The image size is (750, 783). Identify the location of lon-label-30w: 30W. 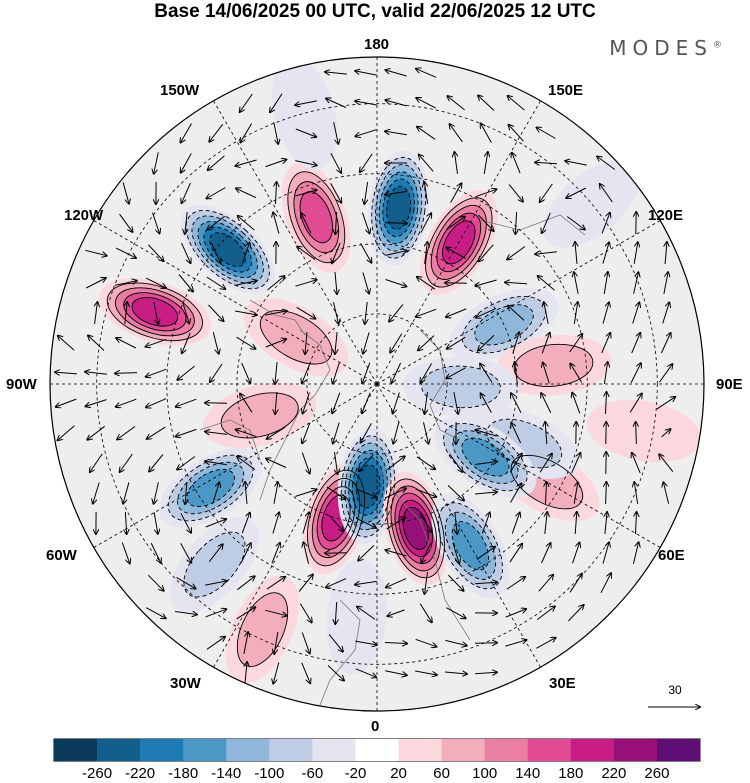
(185, 683).